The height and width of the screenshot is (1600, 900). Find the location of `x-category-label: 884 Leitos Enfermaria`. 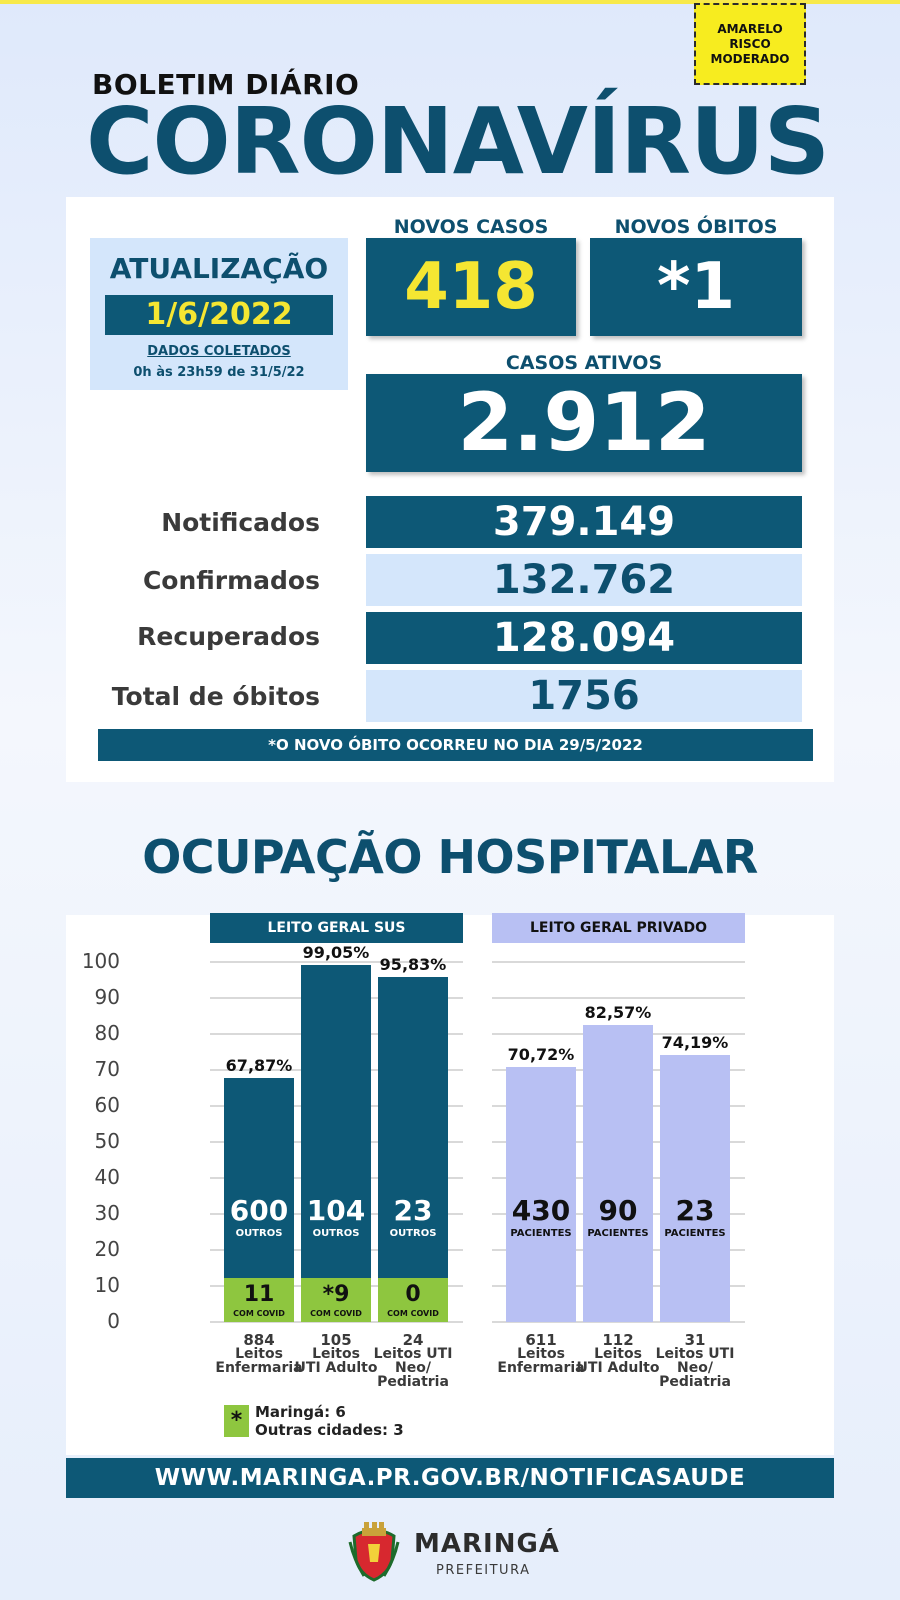

x-category-label: 884 Leitos Enfermaria is located at coordinates (259, 1354).